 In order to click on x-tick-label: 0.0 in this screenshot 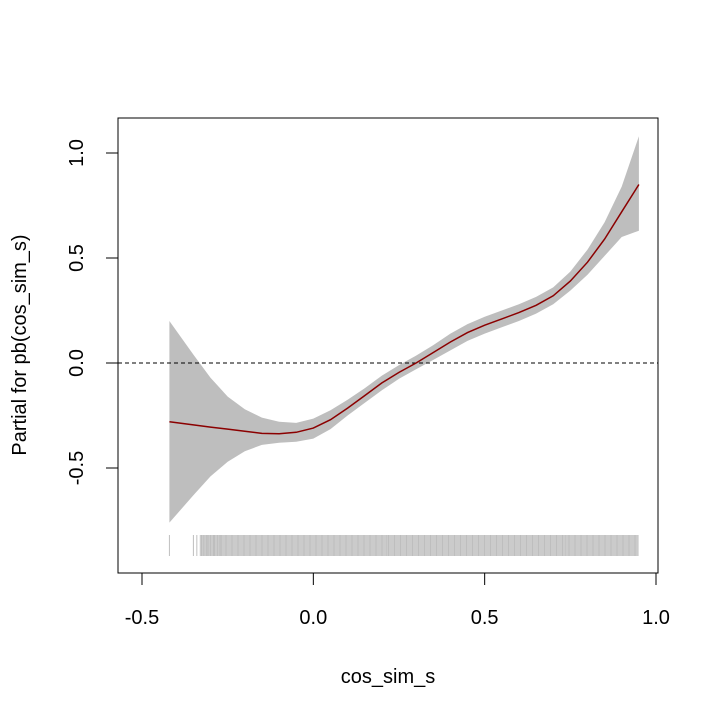, I will do `click(313, 618)`.